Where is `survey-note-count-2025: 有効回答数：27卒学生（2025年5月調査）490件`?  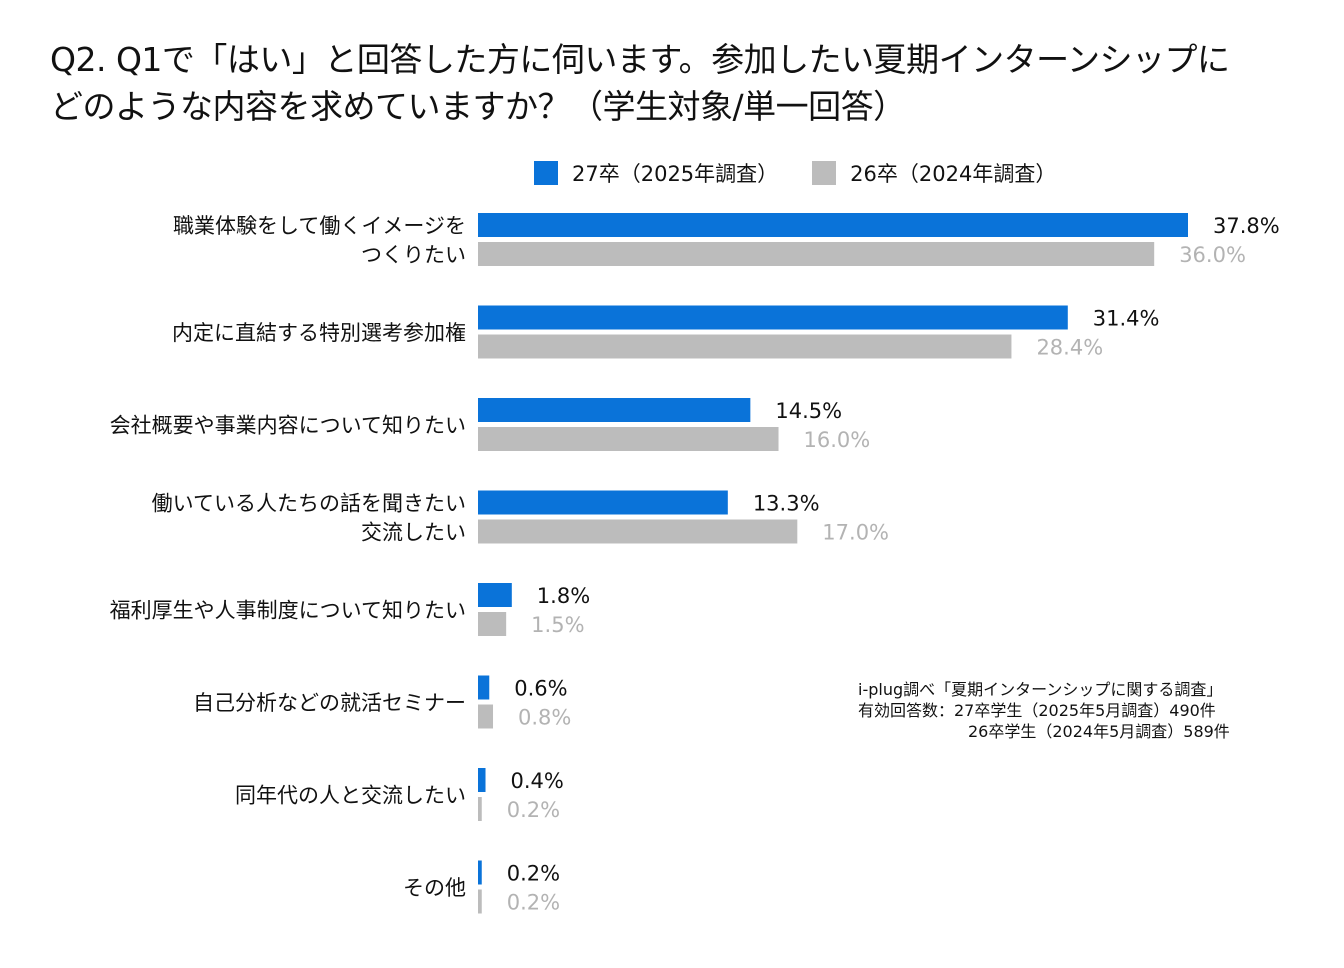 survey-note-count-2025: 有効回答数：27卒学生（2025年5月調査）490件 is located at coordinates (1037, 710).